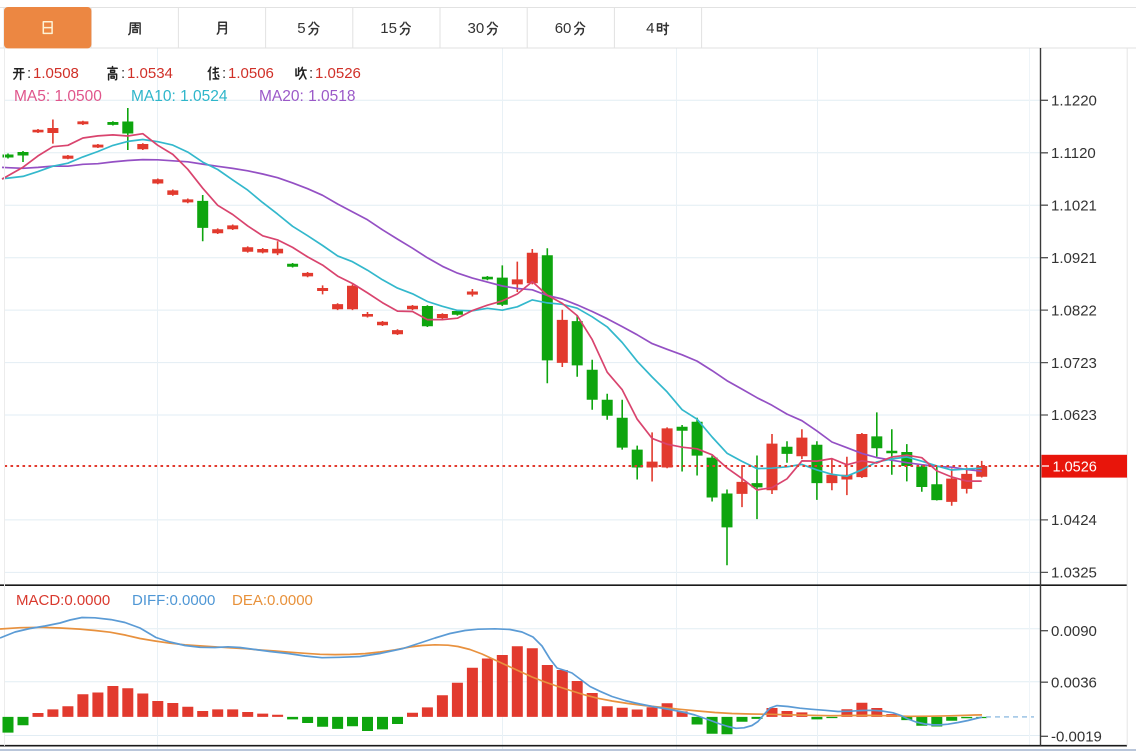  Describe the element at coordinates (58, 96) in the screenshot. I see `svg-text: MA5: 1.0500` at that location.